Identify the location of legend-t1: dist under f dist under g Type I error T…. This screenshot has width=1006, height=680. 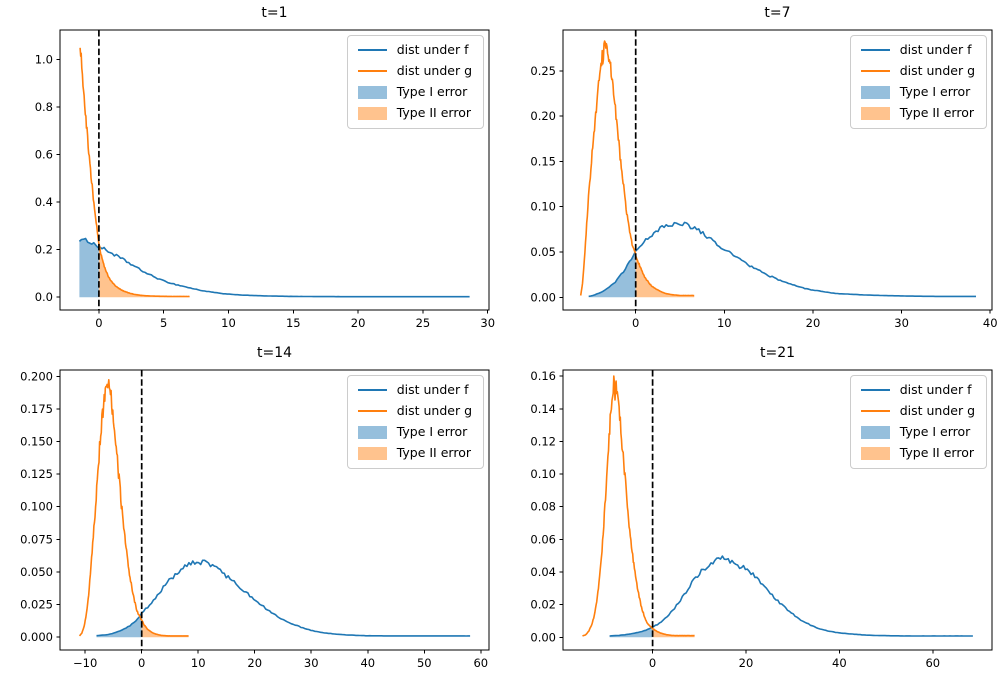
(415, 82).